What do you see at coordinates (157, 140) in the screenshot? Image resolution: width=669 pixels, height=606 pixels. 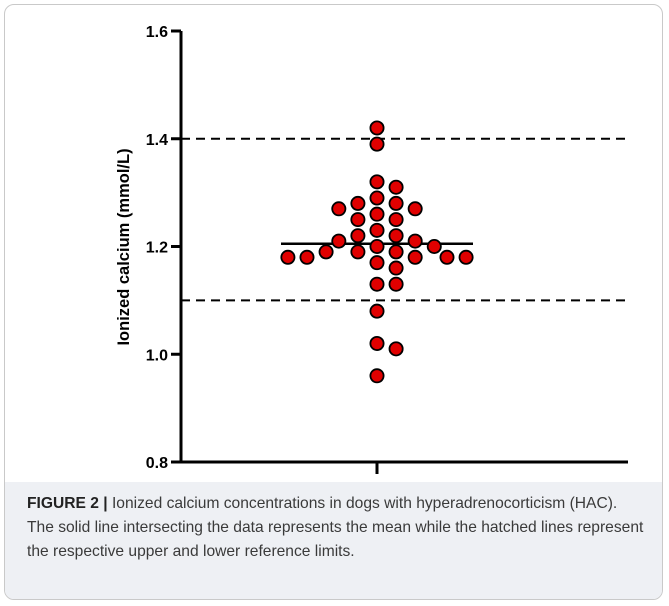 I see `y-tick-label: 1.4` at bounding box center [157, 140].